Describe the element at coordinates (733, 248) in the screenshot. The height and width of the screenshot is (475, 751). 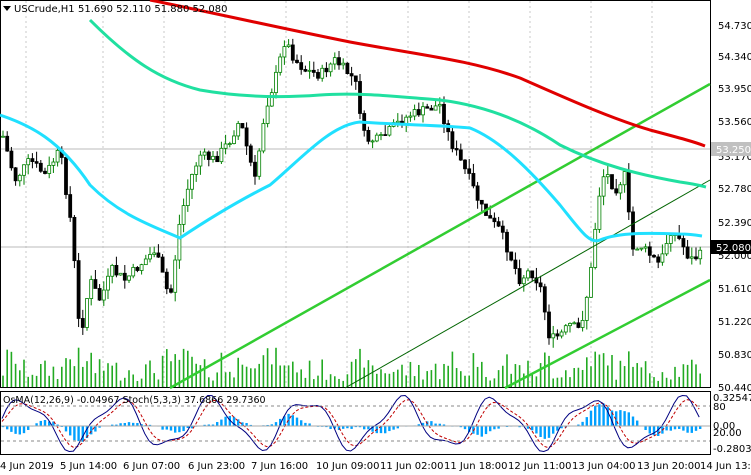
I see `current-price-marker-text: 52.080` at that location.